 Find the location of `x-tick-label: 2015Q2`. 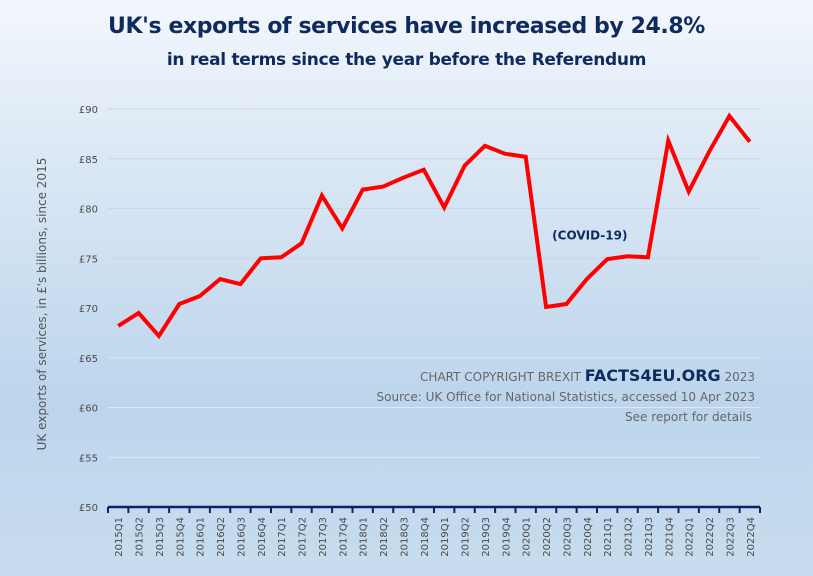

x-tick-label: 2015Q2 is located at coordinates (140, 537).